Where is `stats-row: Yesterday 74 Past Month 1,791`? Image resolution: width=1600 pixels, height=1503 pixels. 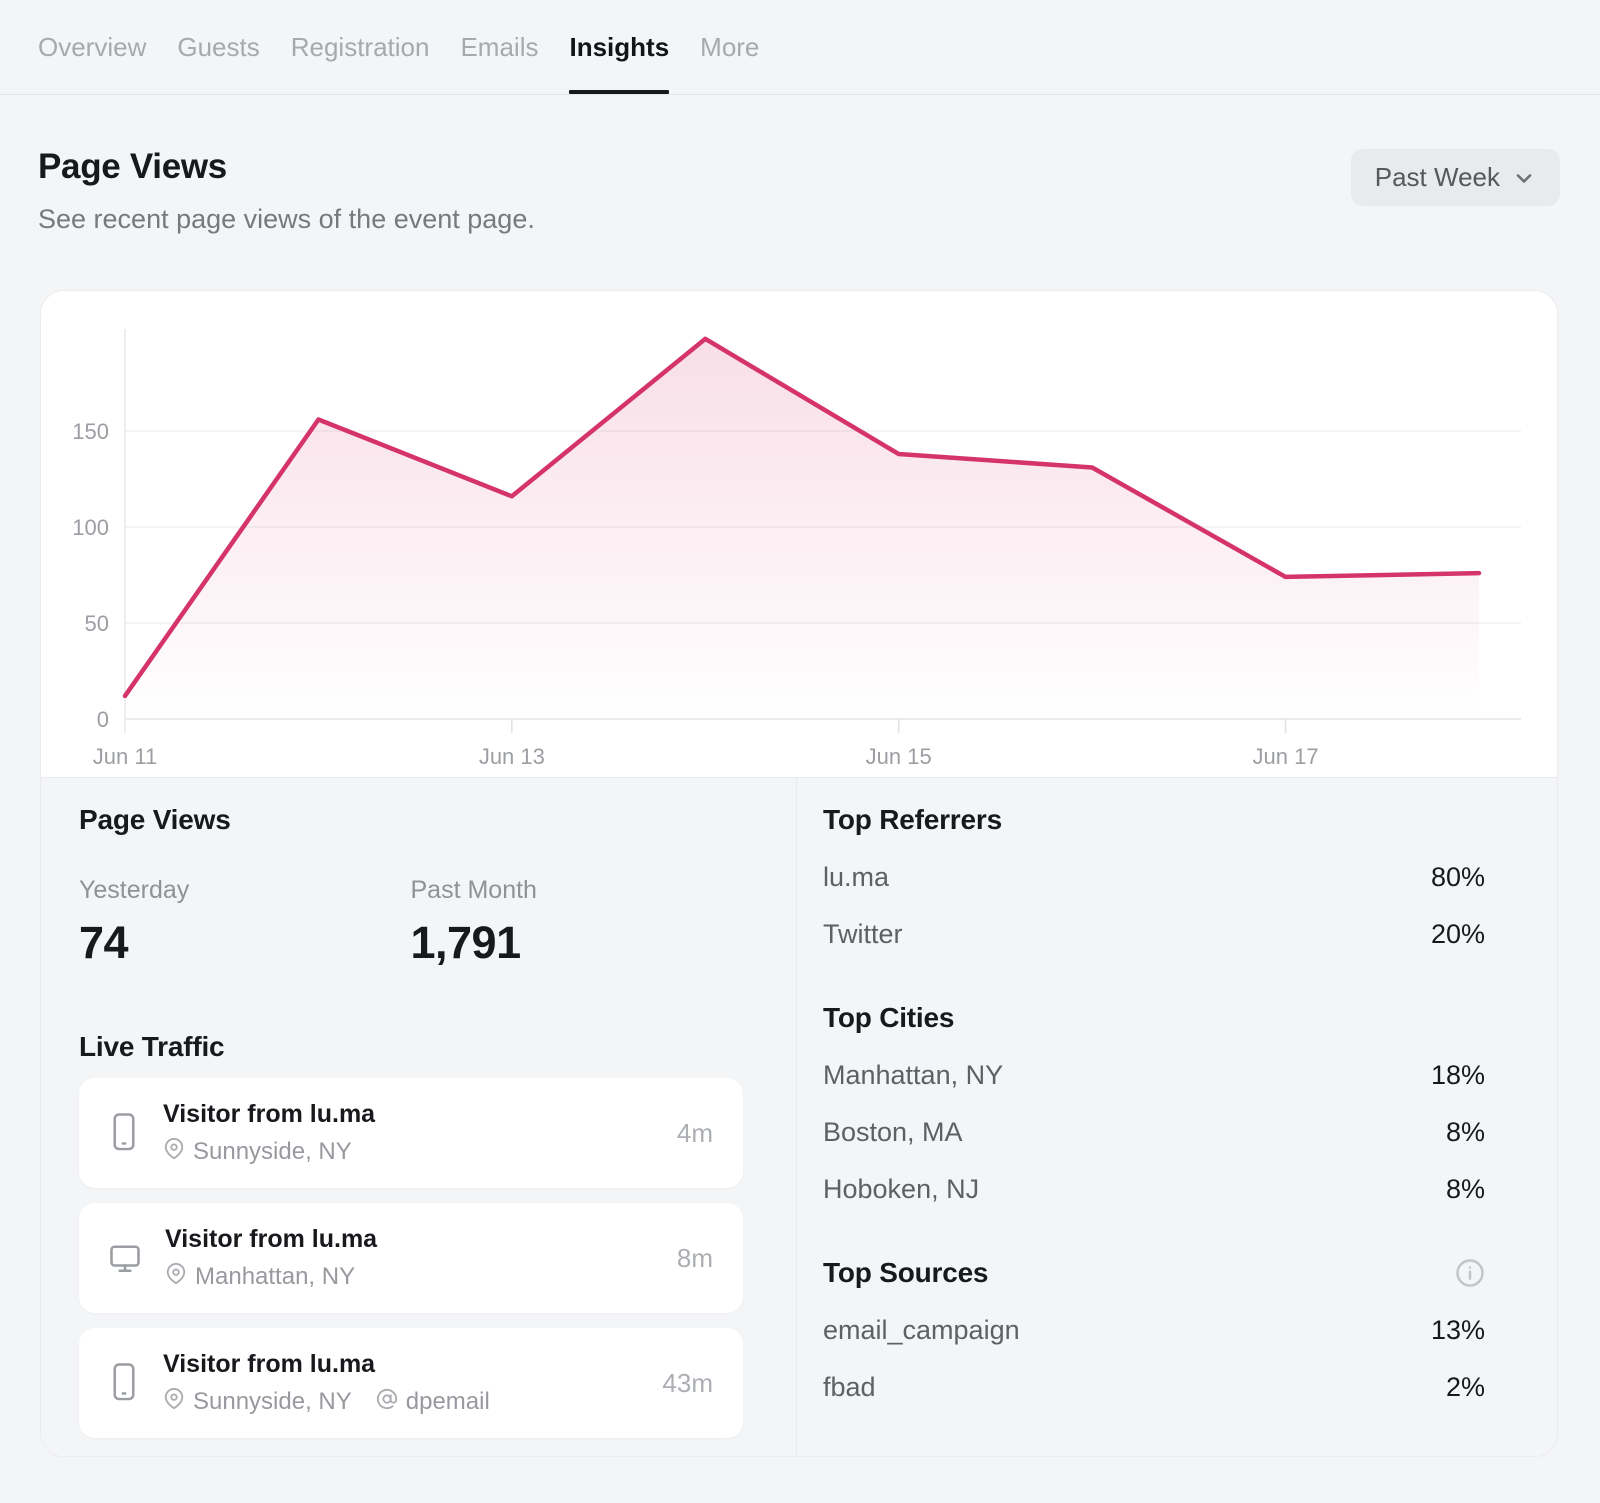
stats-row: Yesterday 74 Past Month 1,791 is located at coordinates (410, 922).